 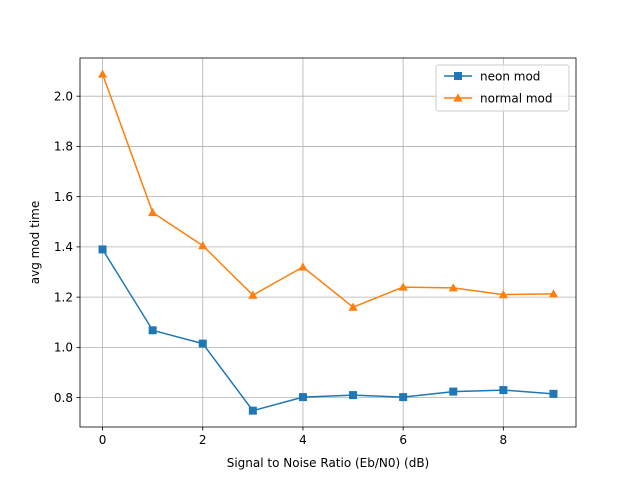 I want to click on x-tick-label: 4, so click(x=303, y=440).